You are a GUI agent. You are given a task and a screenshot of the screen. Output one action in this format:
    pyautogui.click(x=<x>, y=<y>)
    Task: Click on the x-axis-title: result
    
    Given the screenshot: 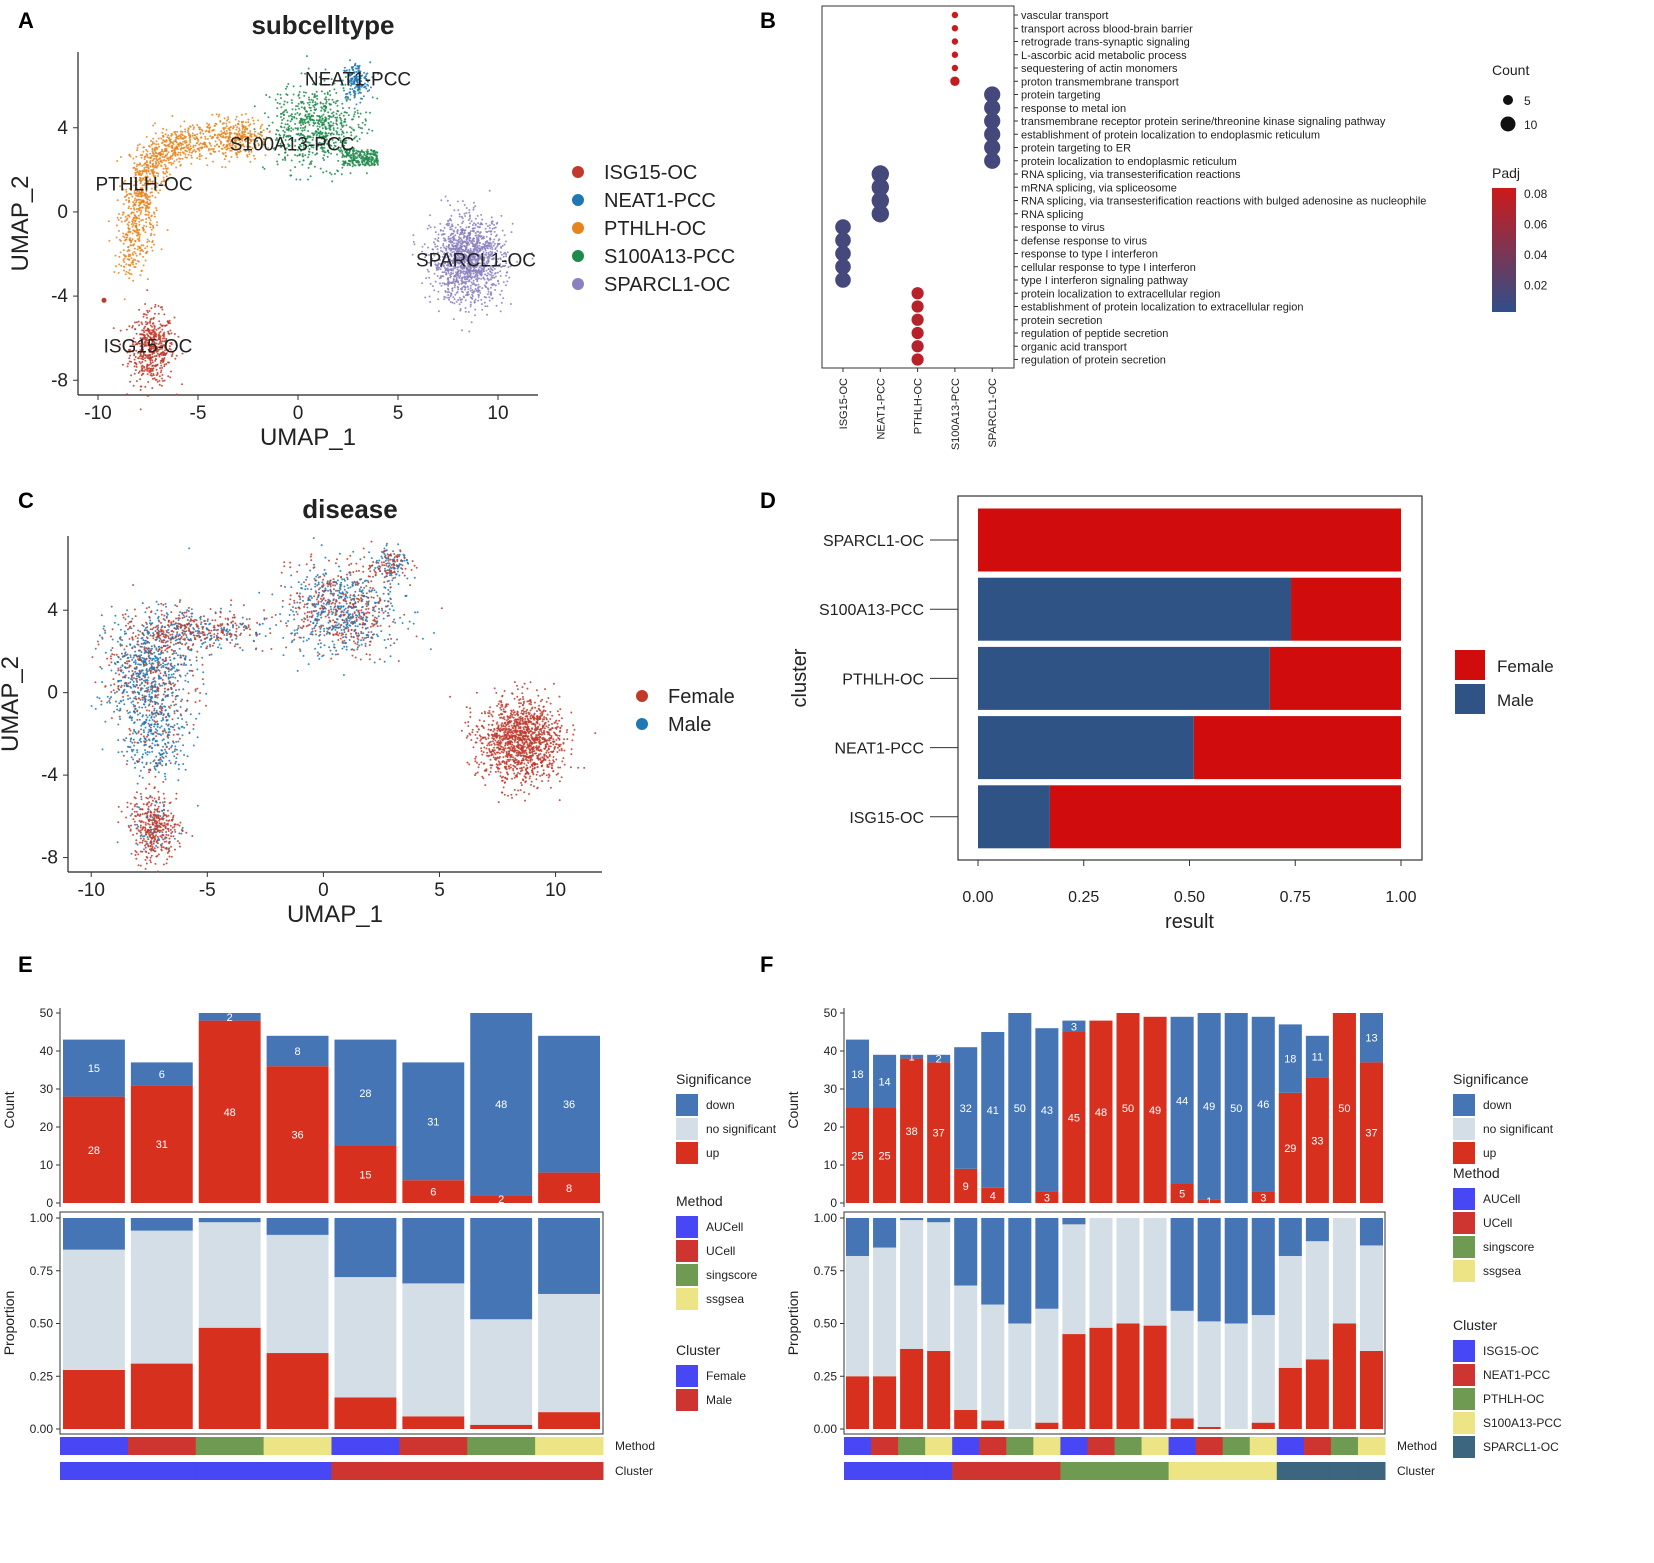 What is the action you would take?
    pyautogui.click(x=1189, y=922)
    